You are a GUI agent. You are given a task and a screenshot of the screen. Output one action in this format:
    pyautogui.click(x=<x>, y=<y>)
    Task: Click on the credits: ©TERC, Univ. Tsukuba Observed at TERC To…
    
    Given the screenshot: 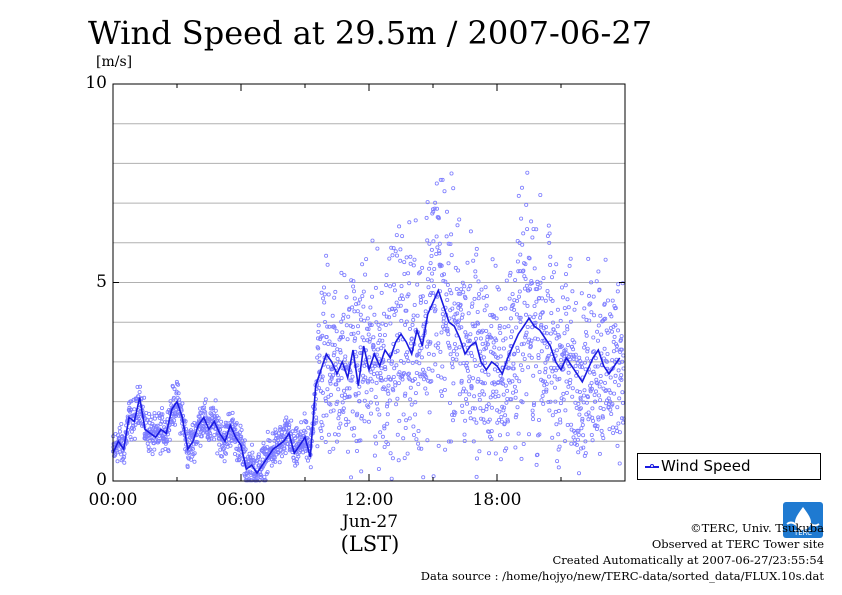 What is the action you would take?
    pyautogui.click(x=622, y=552)
    